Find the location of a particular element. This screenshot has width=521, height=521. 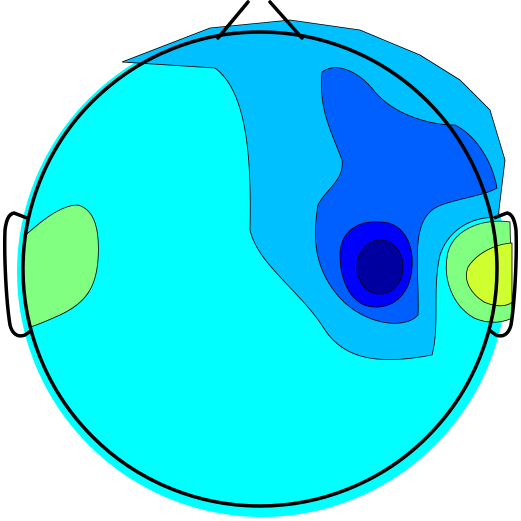

nose-outline is located at coordinates (260, 20).